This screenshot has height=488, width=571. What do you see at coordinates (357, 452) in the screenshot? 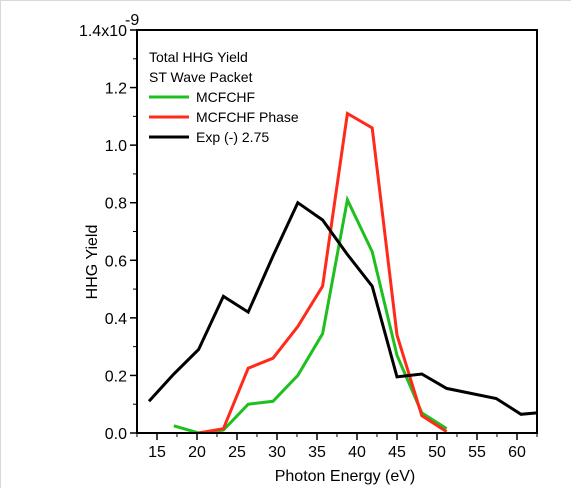
I see `x-tick-label: 40` at bounding box center [357, 452].